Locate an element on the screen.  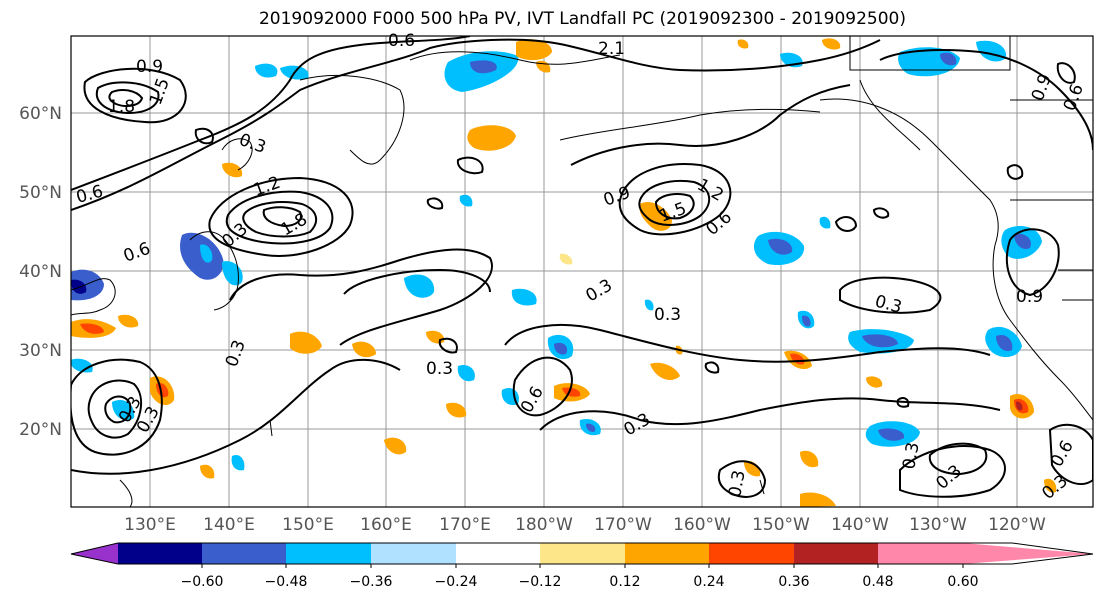
lon-label: 130°E is located at coordinates (150, 525).